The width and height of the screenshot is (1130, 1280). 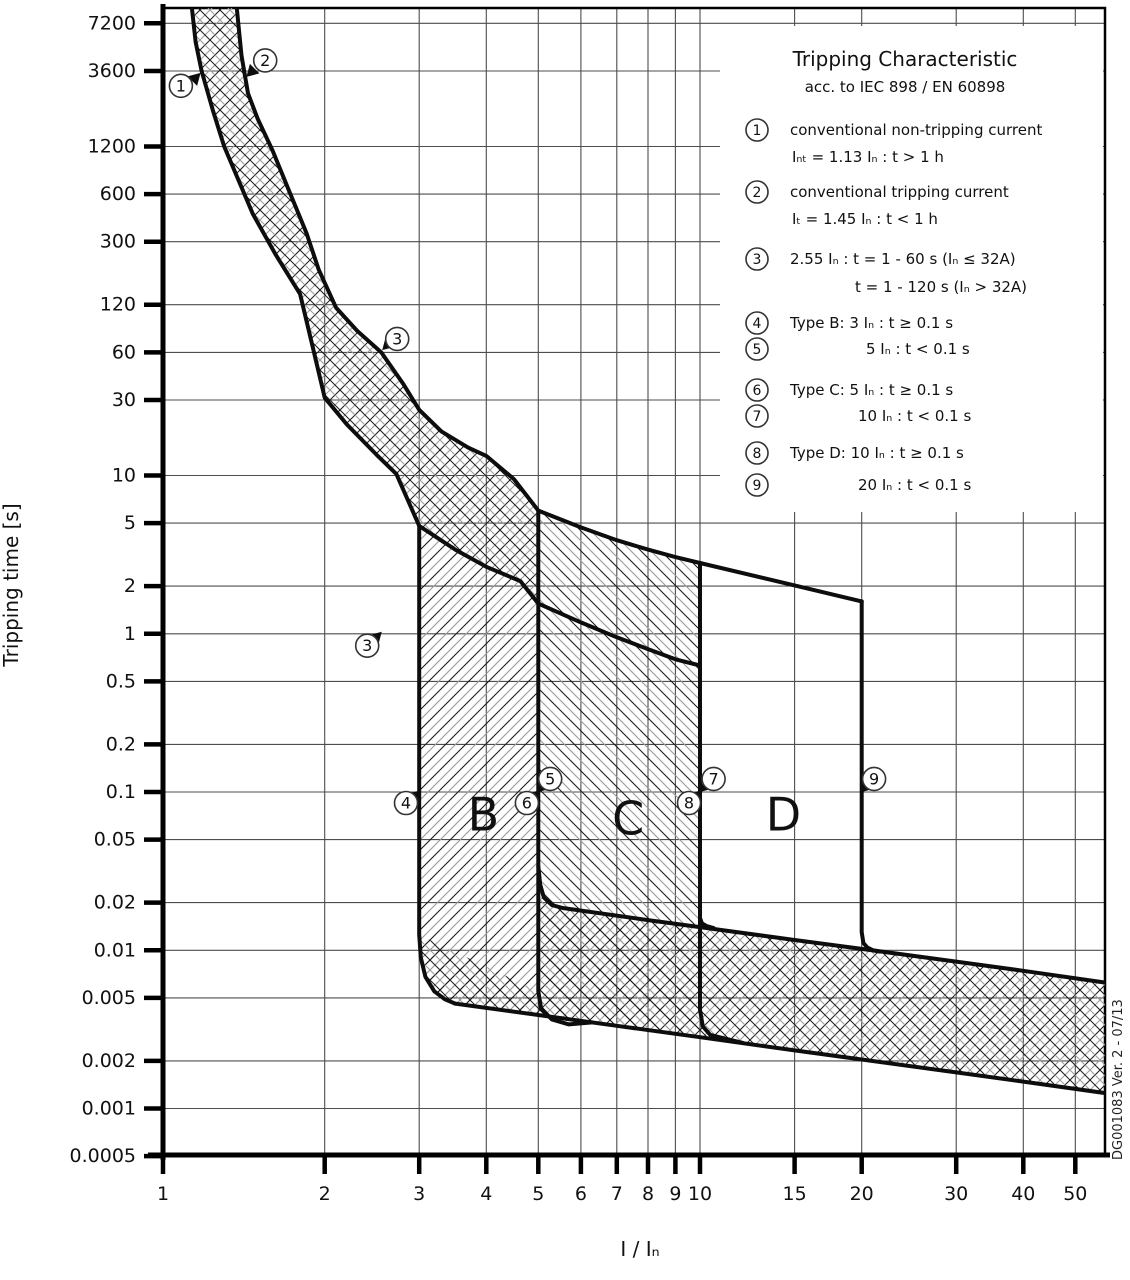 I want to click on legend-background, so click(x=911, y=269).